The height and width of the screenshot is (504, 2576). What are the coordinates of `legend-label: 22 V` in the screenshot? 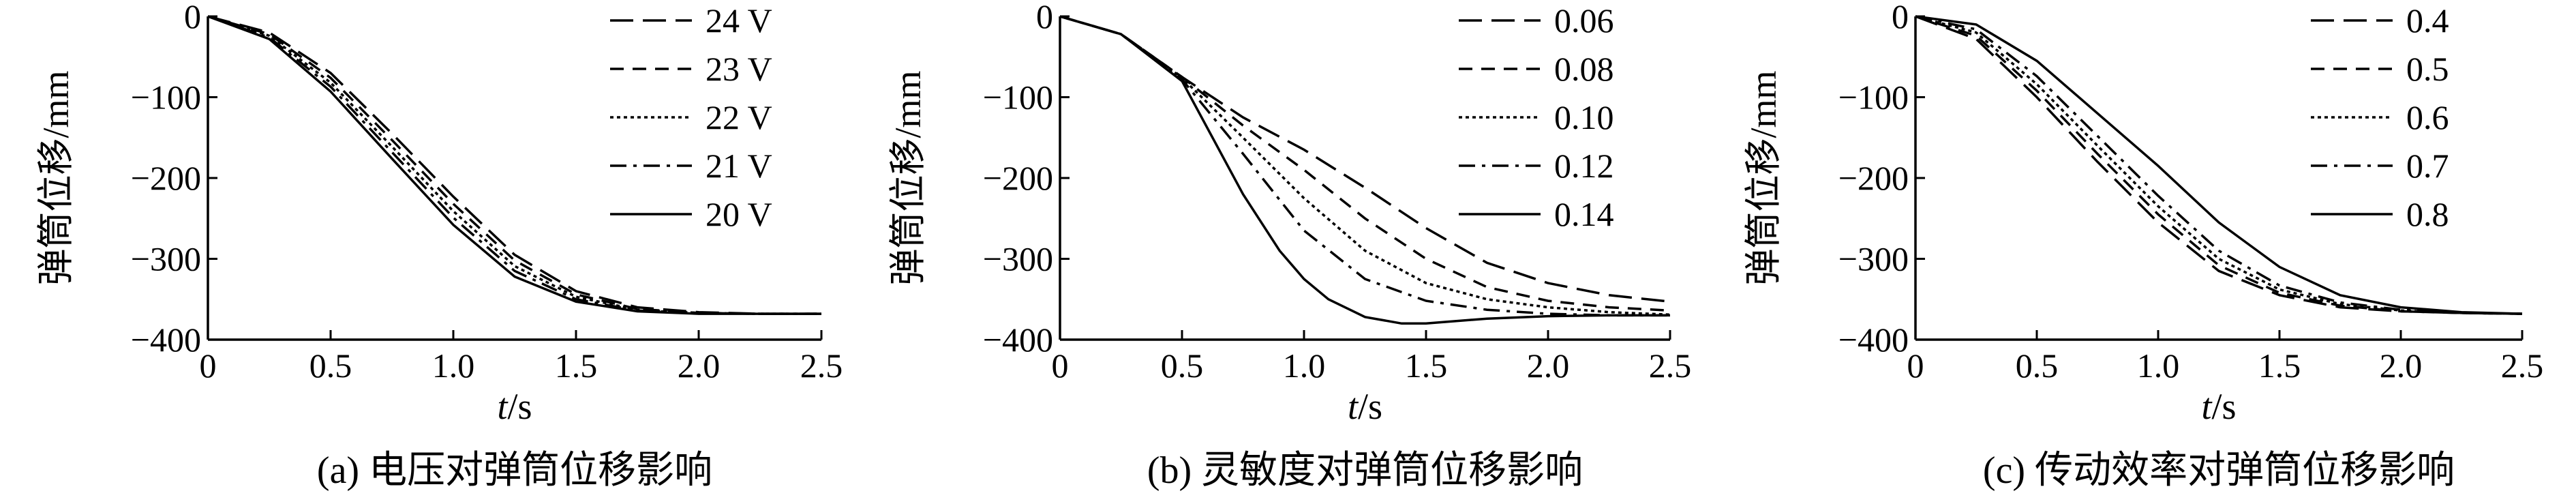 It's located at (739, 117).